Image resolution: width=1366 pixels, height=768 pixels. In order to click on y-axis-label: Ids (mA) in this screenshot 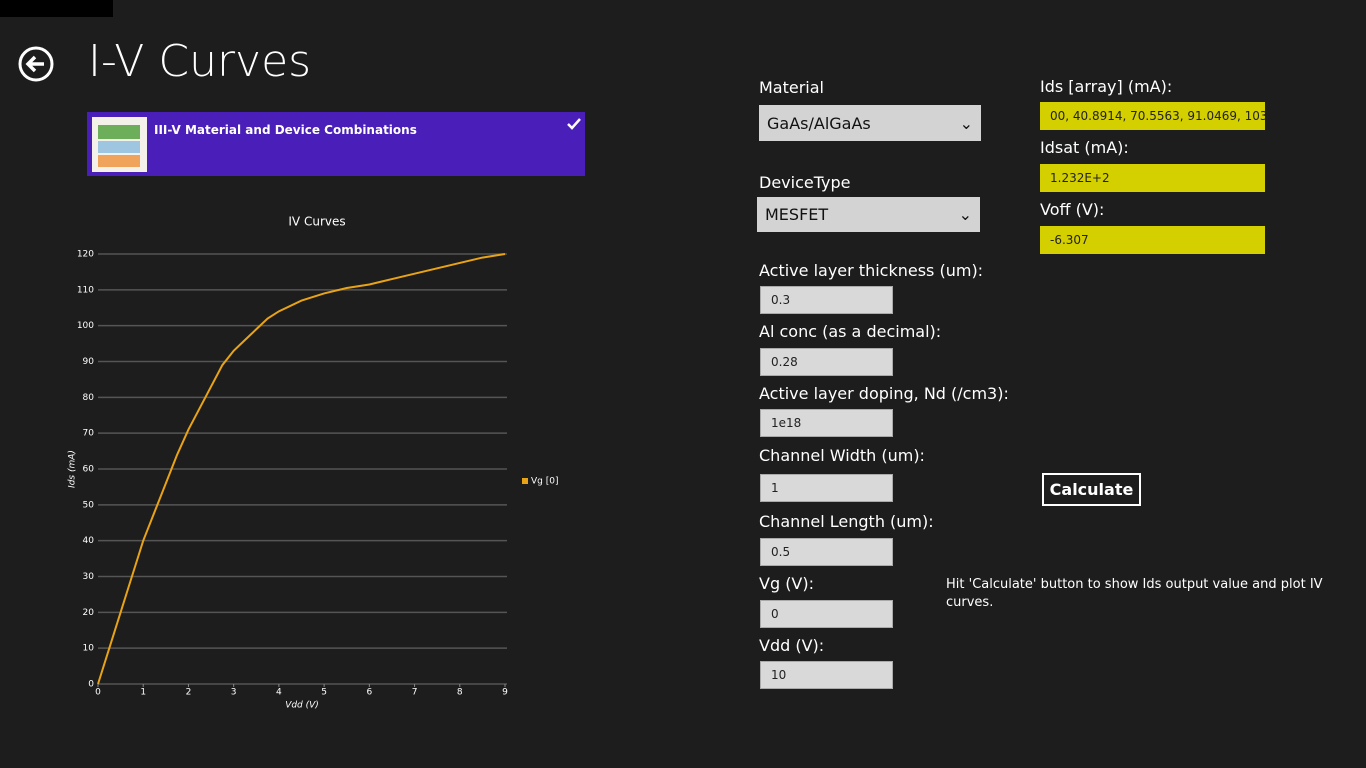, I will do `click(73, 469)`.